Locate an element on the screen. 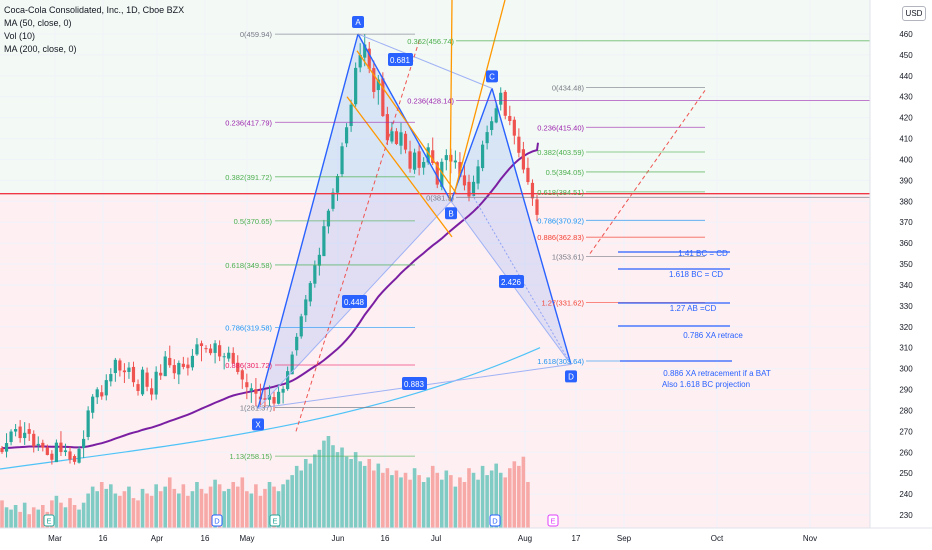 The image size is (932, 550). fib-bc-label: 0.382(403.59) is located at coordinates (560, 152).